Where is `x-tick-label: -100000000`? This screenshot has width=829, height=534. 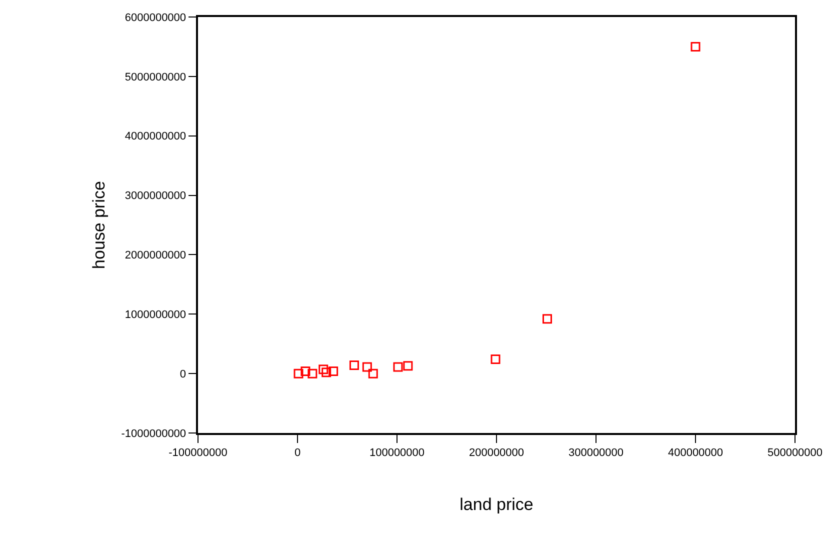
x-tick-label: -100000000 is located at coordinates (198, 452).